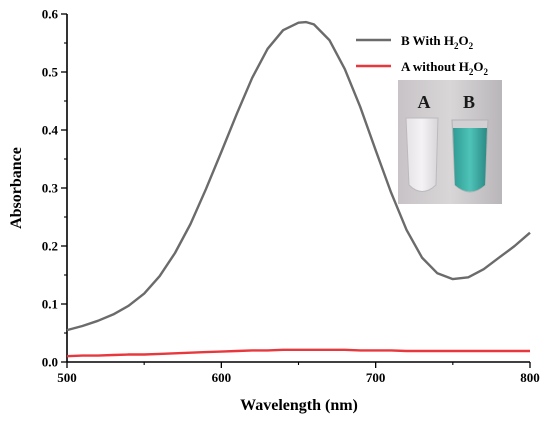 This screenshot has width=550, height=424. Describe the element at coordinates (299, 405) in the screenshot. I see `x-axis-title: Wavelength (nm)` at that location.